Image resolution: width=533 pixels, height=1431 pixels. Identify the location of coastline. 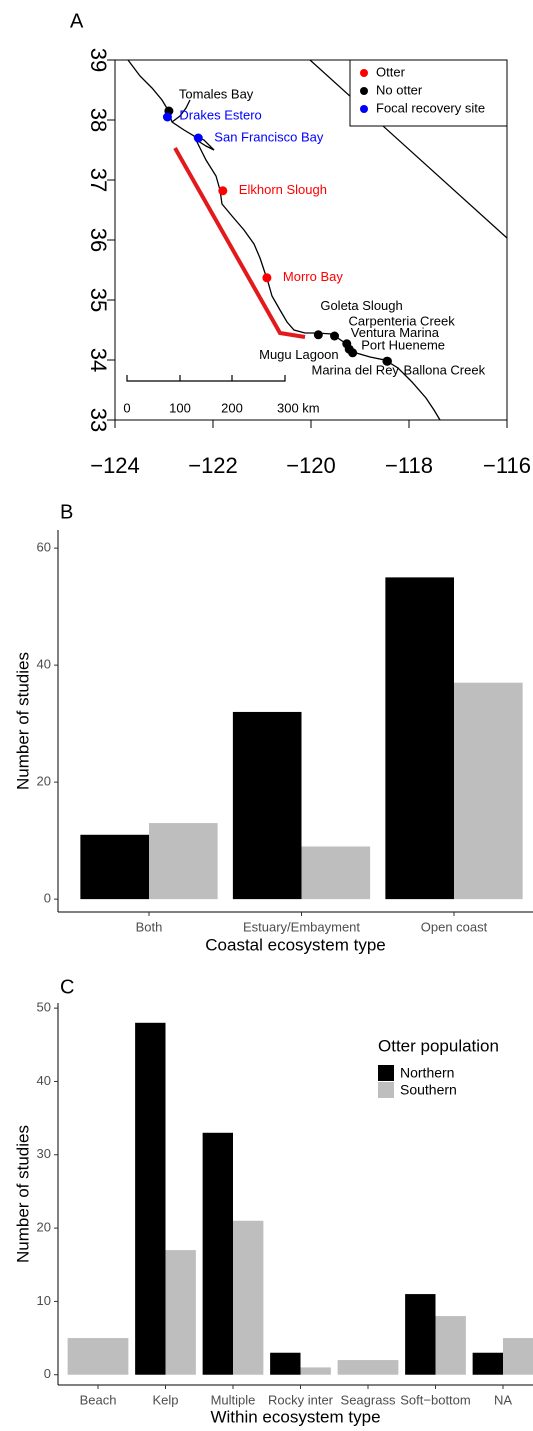
(284, 240).